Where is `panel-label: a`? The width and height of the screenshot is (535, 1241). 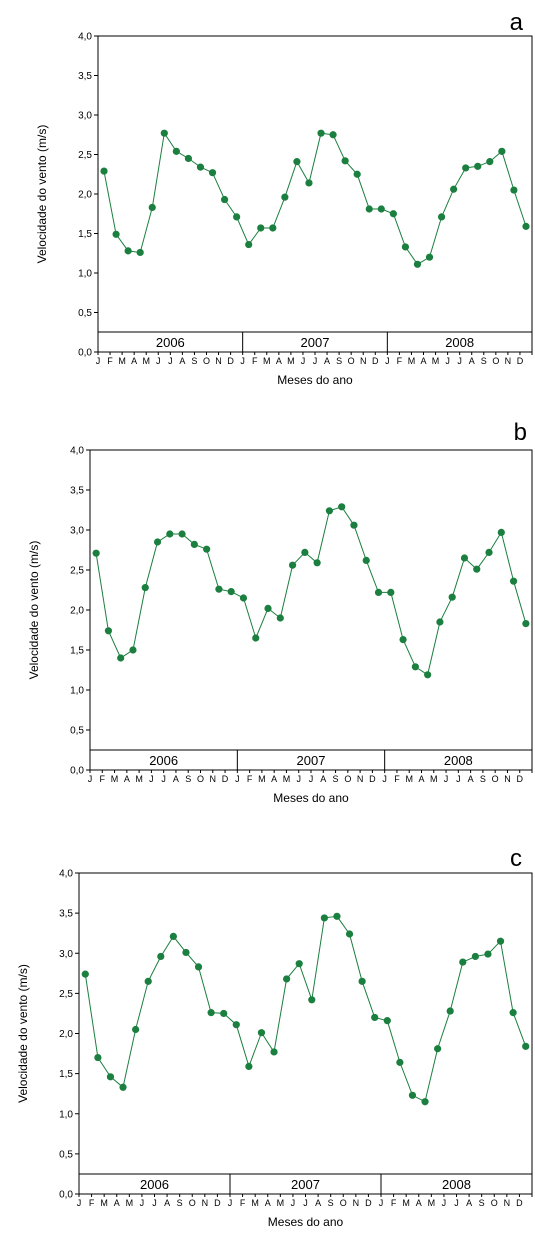
panel-label: a is located at coordinates (517, 22).